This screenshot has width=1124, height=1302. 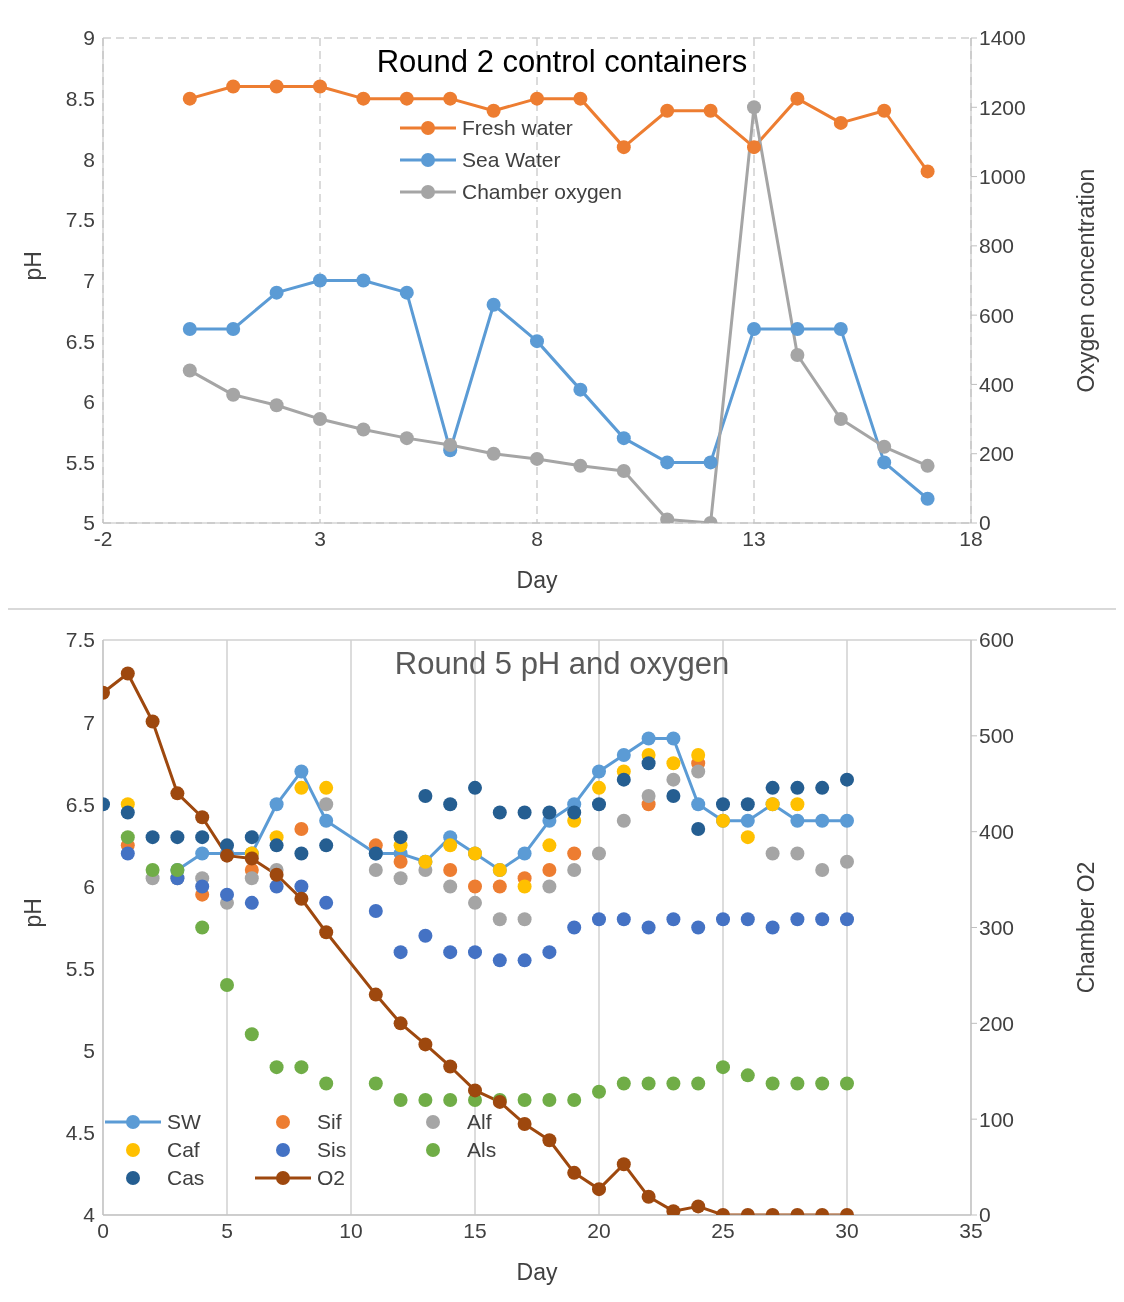 What do you see at coordinates (33, 913) in the screenshot?
I see `y-axis-title: pH` at bounding box center [33, 913].